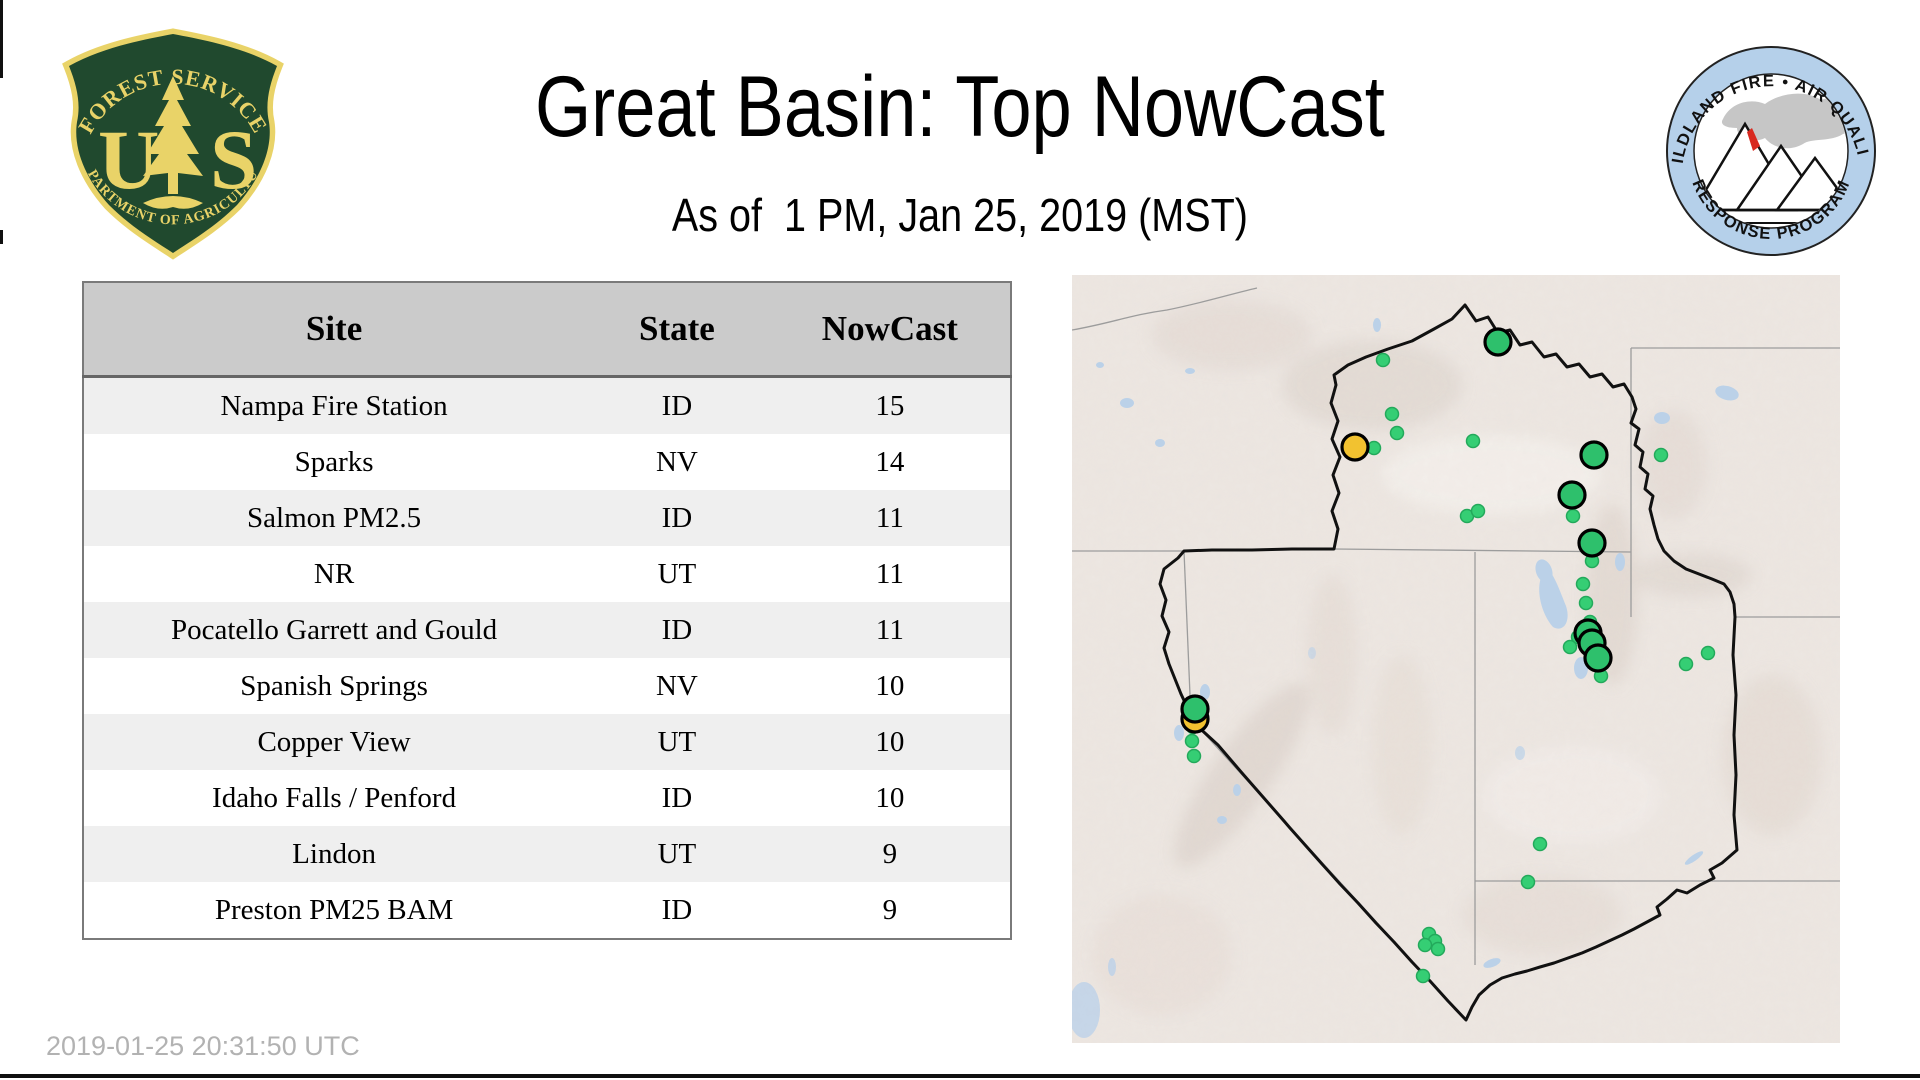 This screenshot has width=1920, height=1080. Describe the element at coordinates (960, 215) in the screenshot. I see `page-subtitle: As of 1 PM, Jan 25, 2019 (MST)` at that location.